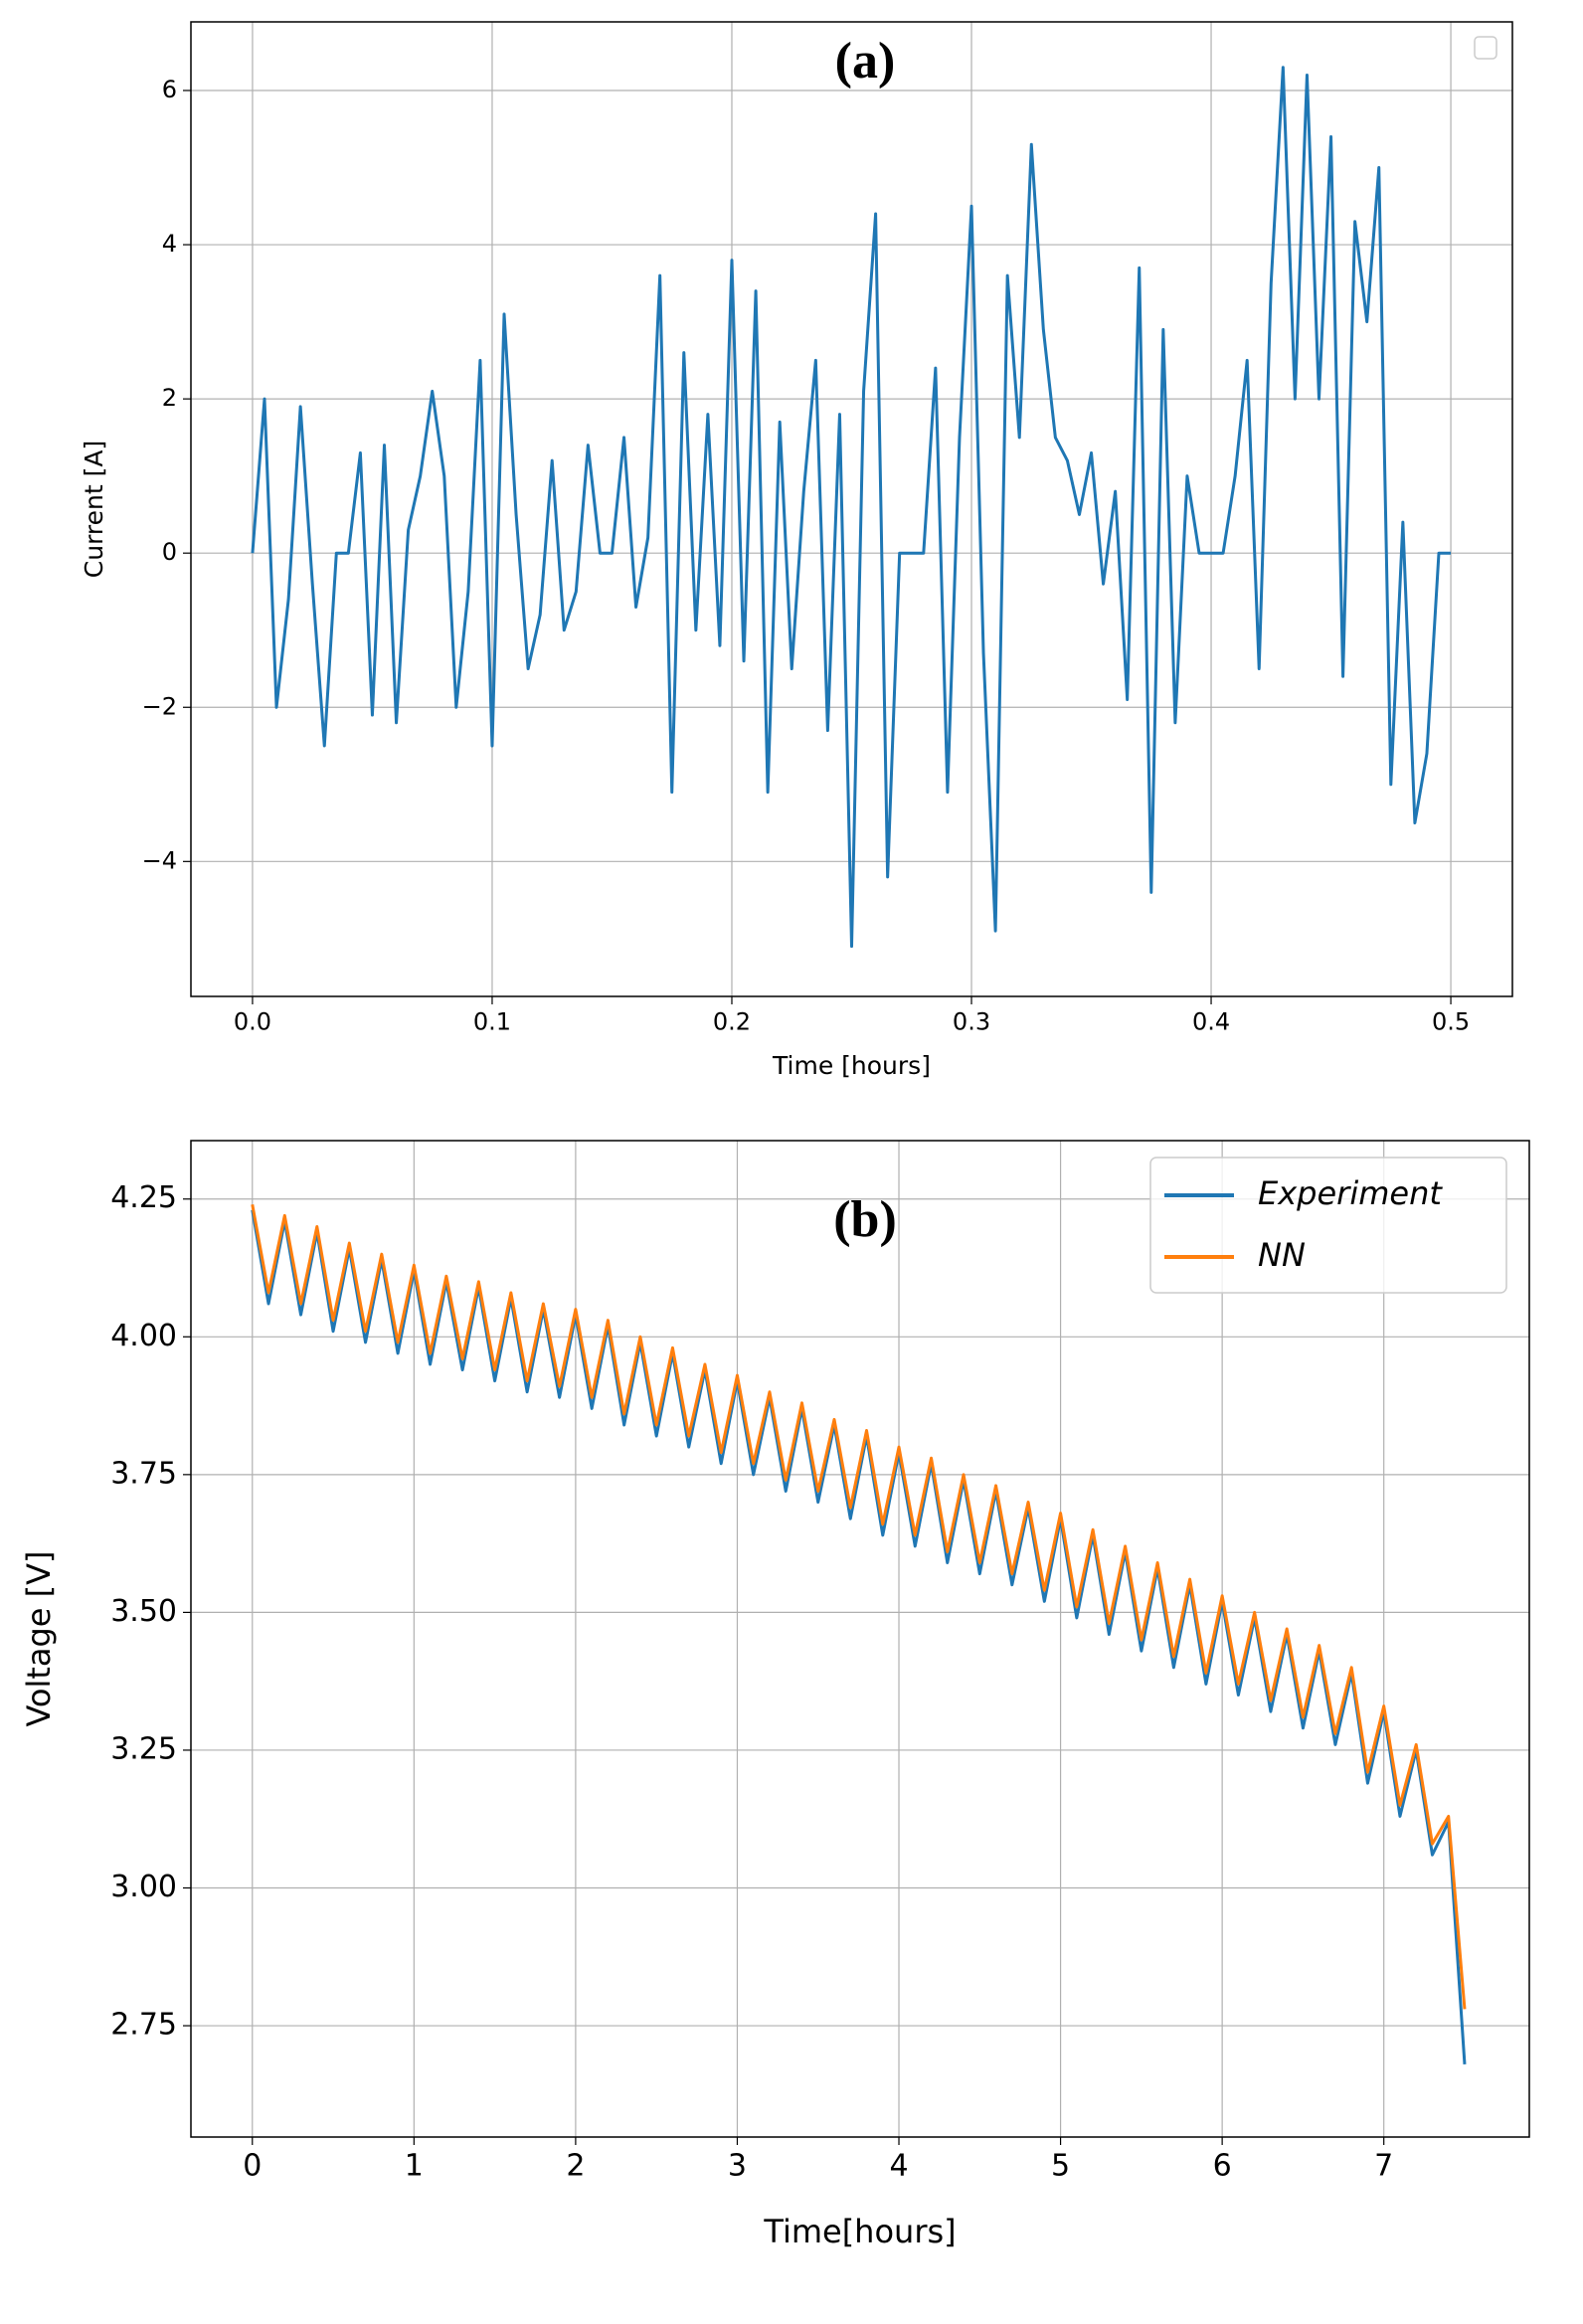 This screenshot has width=1583, height=2324. Describe the element at coordinates (899, 2166) in the screenshot. I see `x-tick-label: 4` at that location.